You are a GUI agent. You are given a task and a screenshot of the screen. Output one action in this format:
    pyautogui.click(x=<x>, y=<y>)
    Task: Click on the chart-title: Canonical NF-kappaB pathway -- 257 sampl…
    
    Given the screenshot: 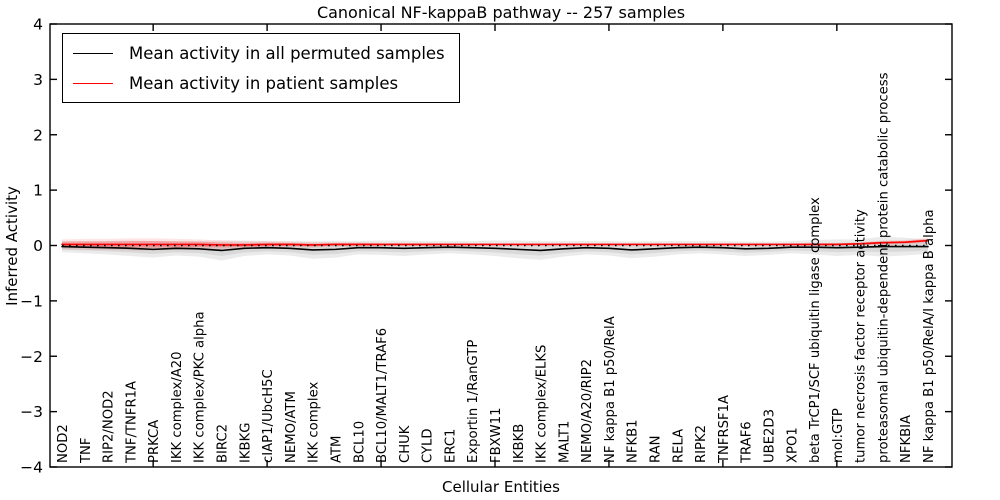 What is the action you would take?
    pyautogui.click(x=501, y=12)
    